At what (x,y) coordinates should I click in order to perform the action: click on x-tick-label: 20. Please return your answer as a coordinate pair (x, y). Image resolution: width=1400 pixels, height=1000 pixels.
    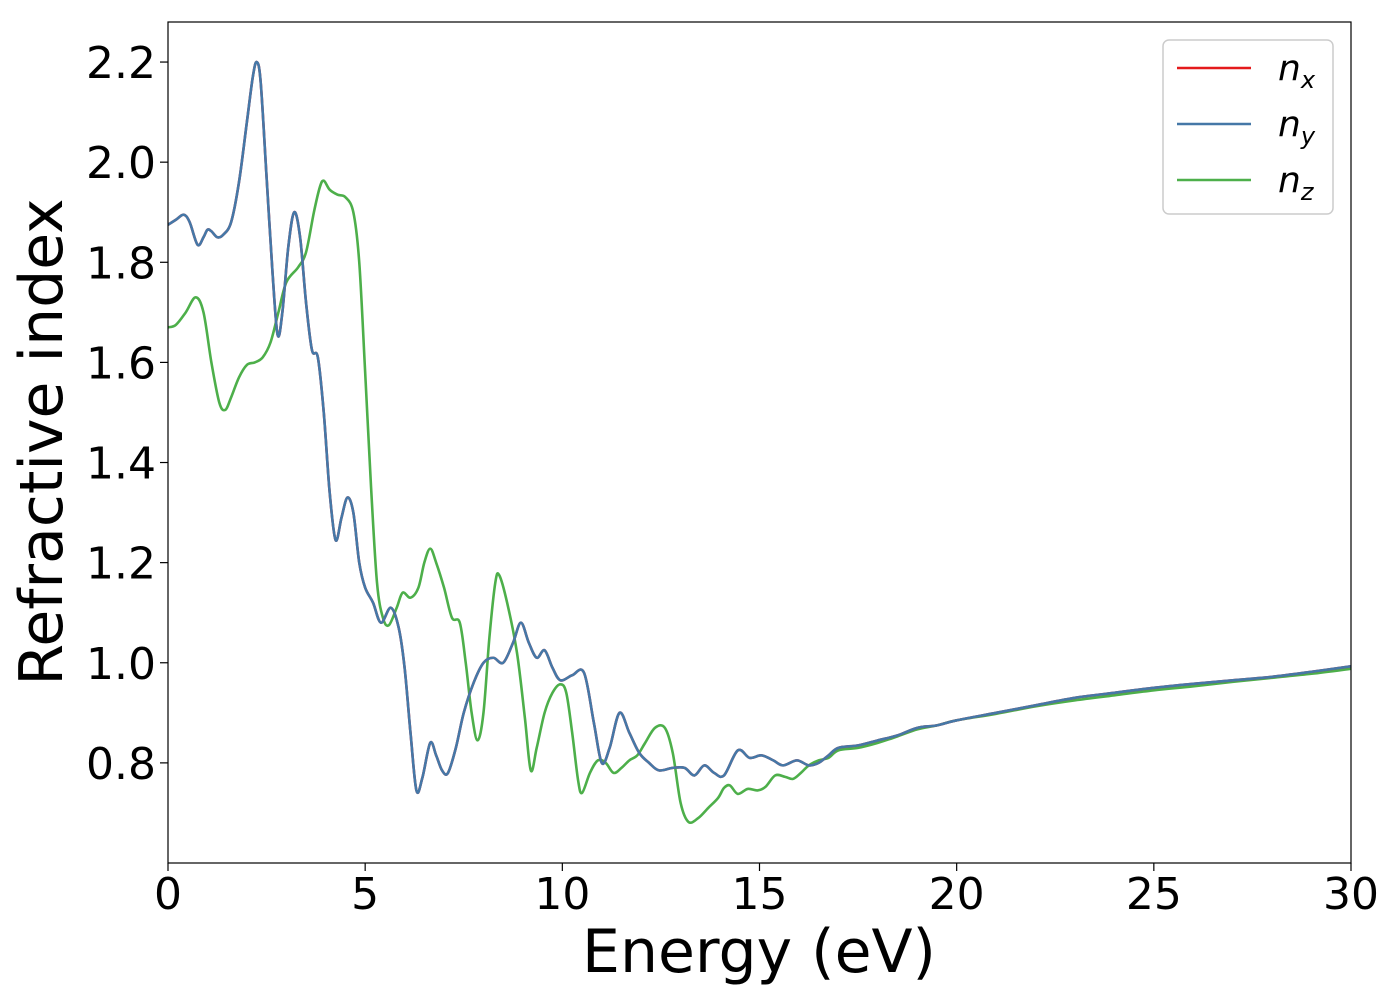
    Looking at the image, I should click on (957, 894).